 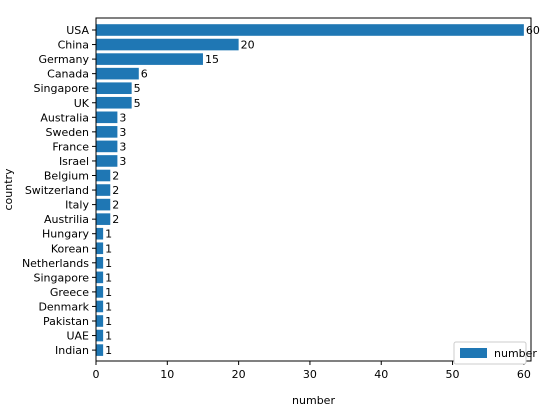 I want to click on data-label-19: 1, so click(x=108, y=306).